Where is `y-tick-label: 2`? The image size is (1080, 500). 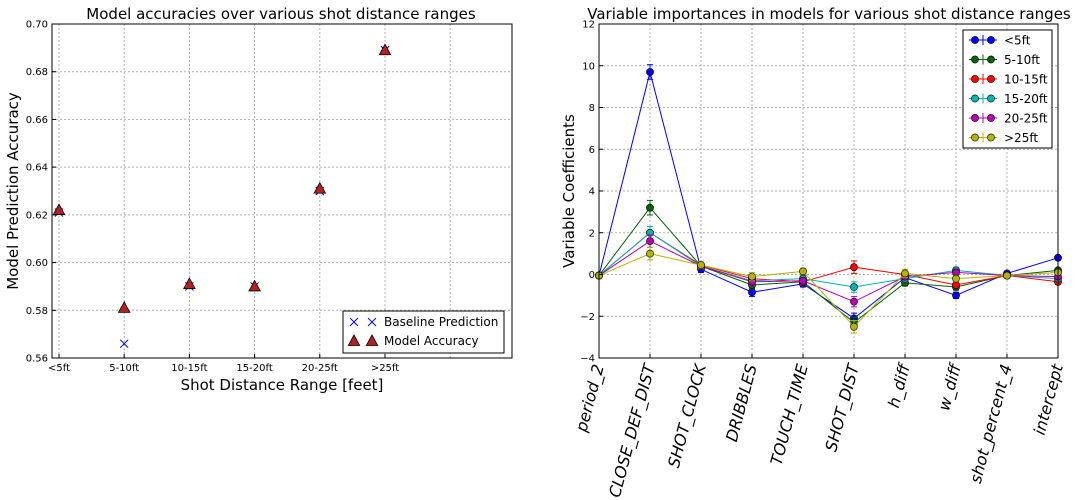 y-tick-label: 2 is located at coordinates (592, 233).